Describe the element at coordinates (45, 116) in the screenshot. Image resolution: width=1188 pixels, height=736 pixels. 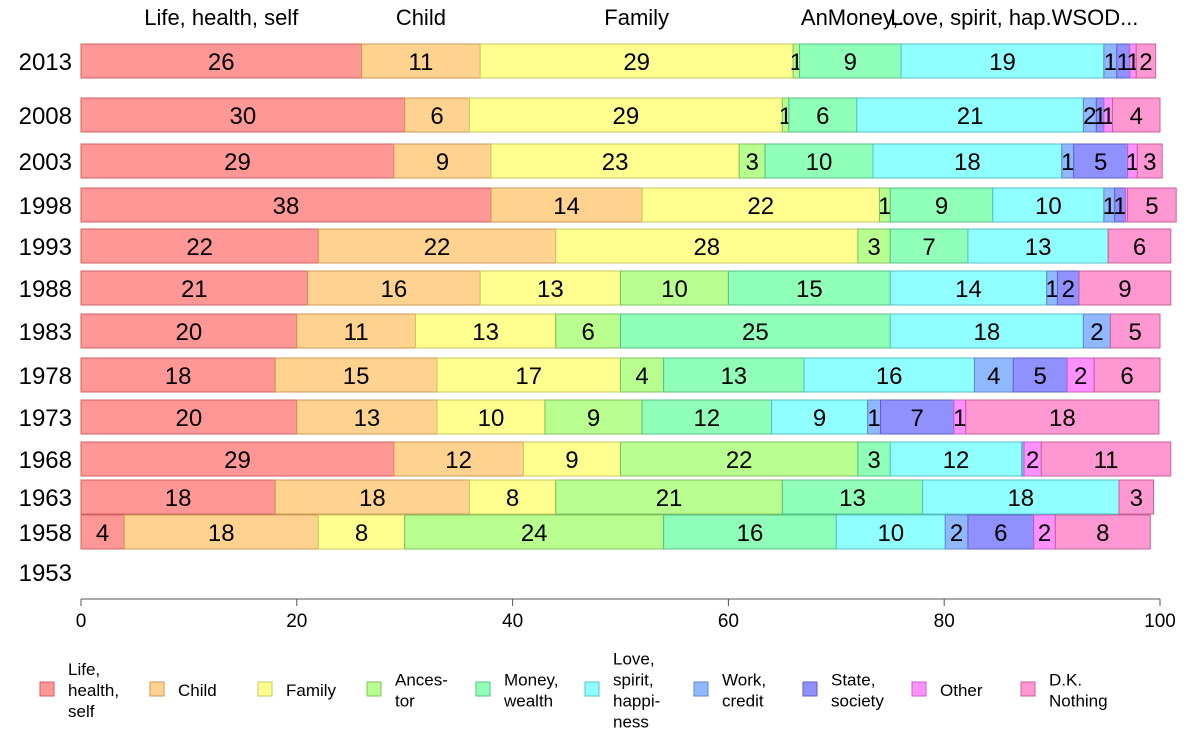
I see `year-label: 2008` at that location.